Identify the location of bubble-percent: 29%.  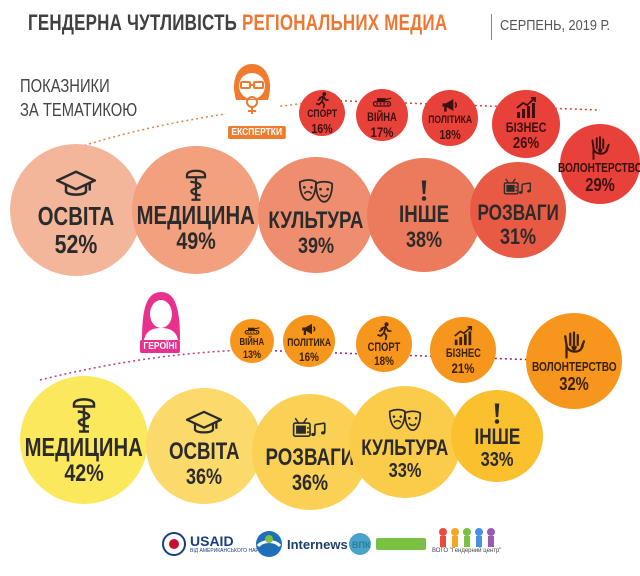
(600, 184).